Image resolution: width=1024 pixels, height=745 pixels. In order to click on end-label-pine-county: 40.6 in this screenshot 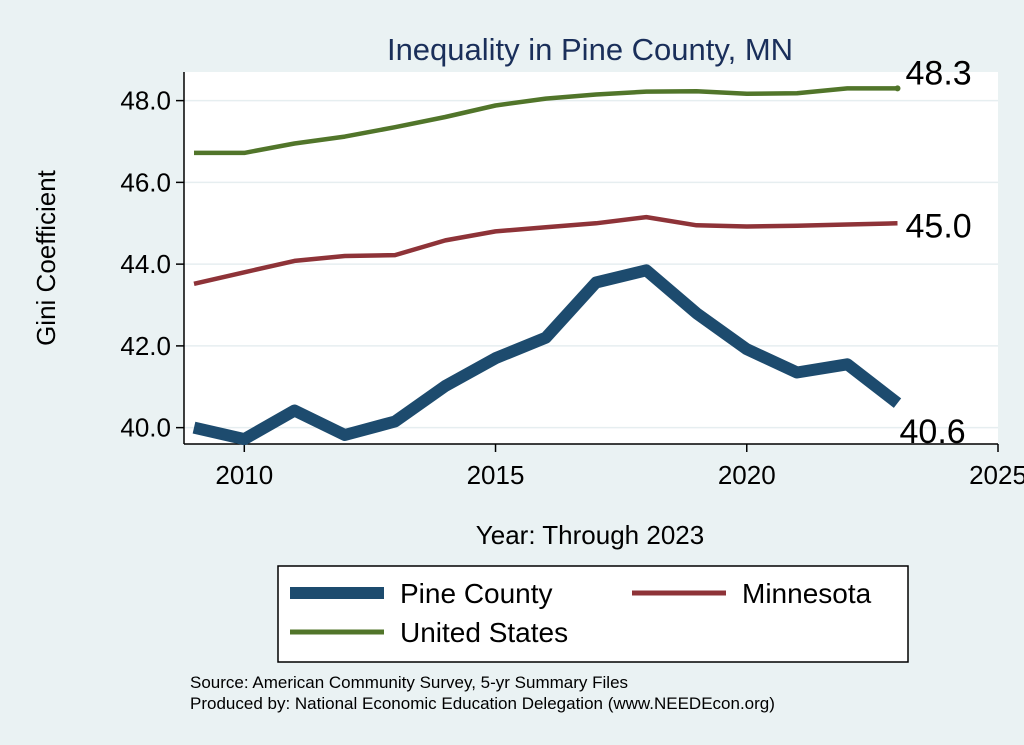, I will do `click(933, 432)`.